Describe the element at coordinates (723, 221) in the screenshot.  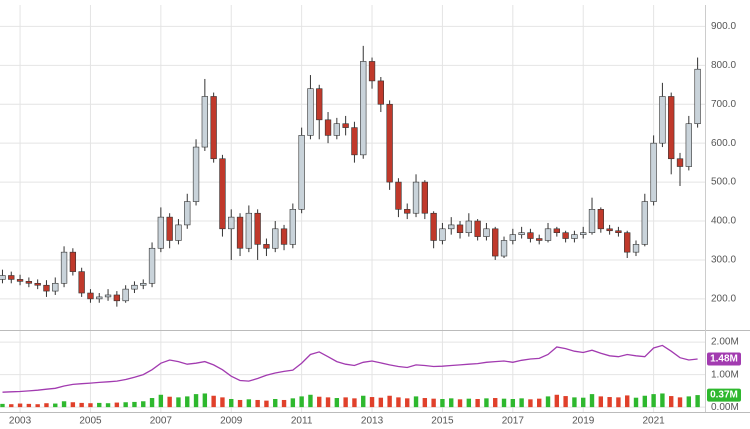
I see `y-tick-label: 400.0` at that location.